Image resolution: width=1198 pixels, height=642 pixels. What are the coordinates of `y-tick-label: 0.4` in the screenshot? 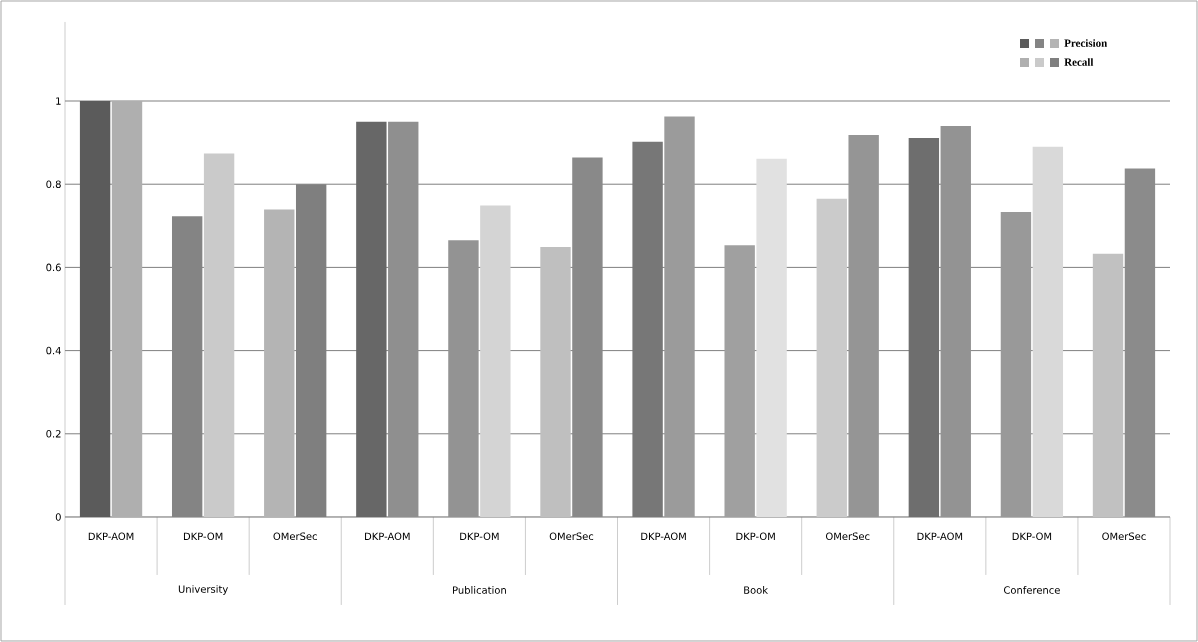 It's located at (53, 350).